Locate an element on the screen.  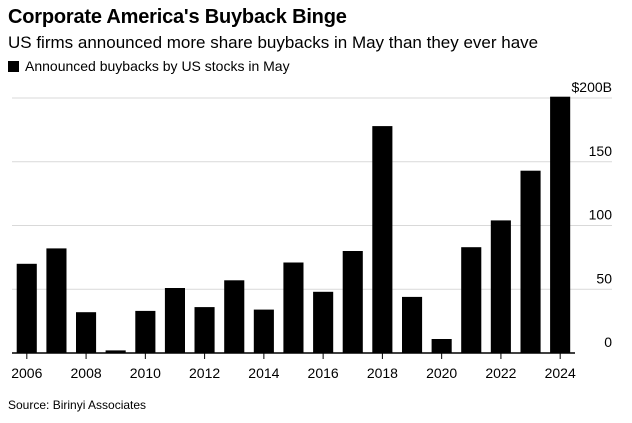
bar-2018 is located at coordinates (382, 239).